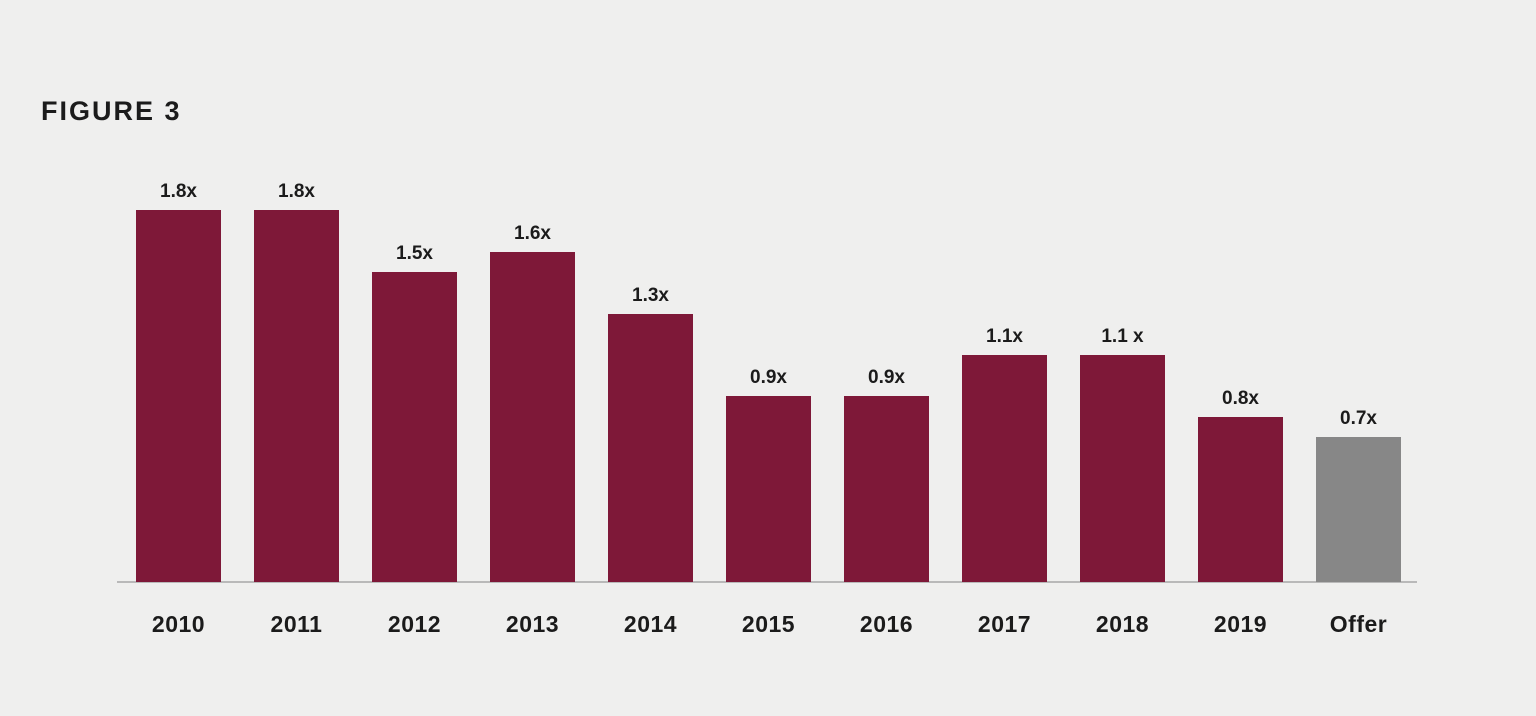  What do you see at coordinates (178, 624) in the screenshot?
I see `category-label: 2010` at bounding box center [178, 624].